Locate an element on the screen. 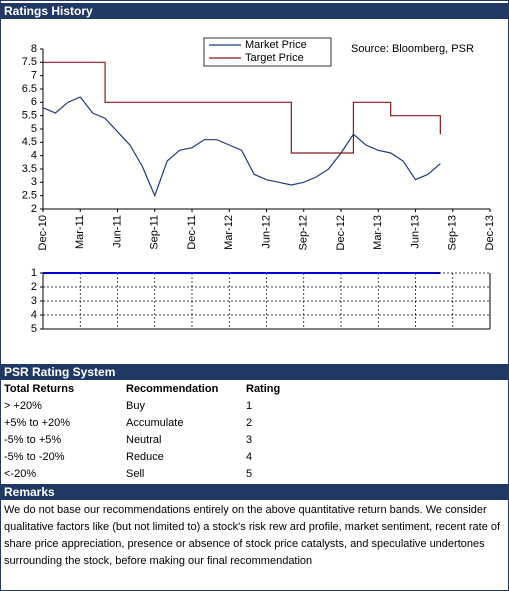 This screenshot has width=509, height=591. y-tick-label: 8 is located at coordinates (34, 49).